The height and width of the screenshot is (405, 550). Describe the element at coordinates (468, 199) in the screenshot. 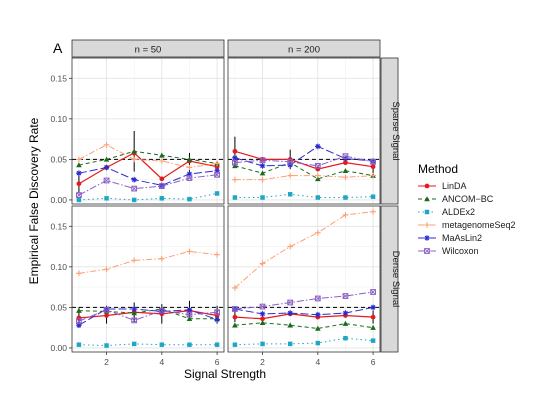

I see `legend-label: ANCOM−BC` at that location.